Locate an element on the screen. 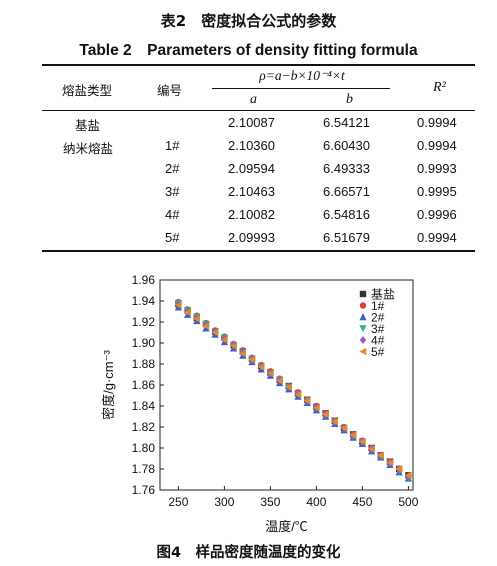 The width and height of the screenshot is (497, 566). table-bottom-rule is located at coordinates (258, 251).